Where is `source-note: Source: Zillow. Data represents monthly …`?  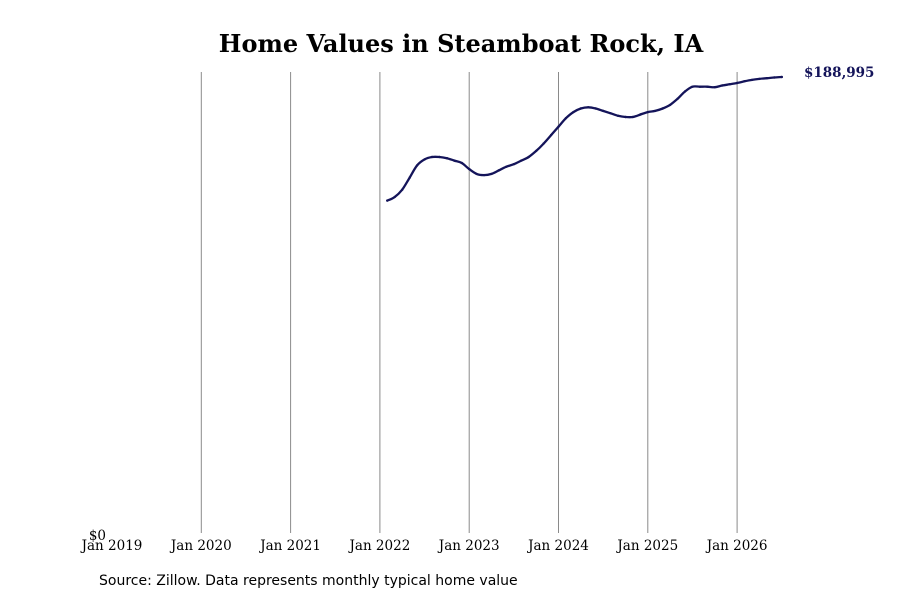
source-note: Source: Zillow. Data represents monthly … is located at coordinates (308, 581).